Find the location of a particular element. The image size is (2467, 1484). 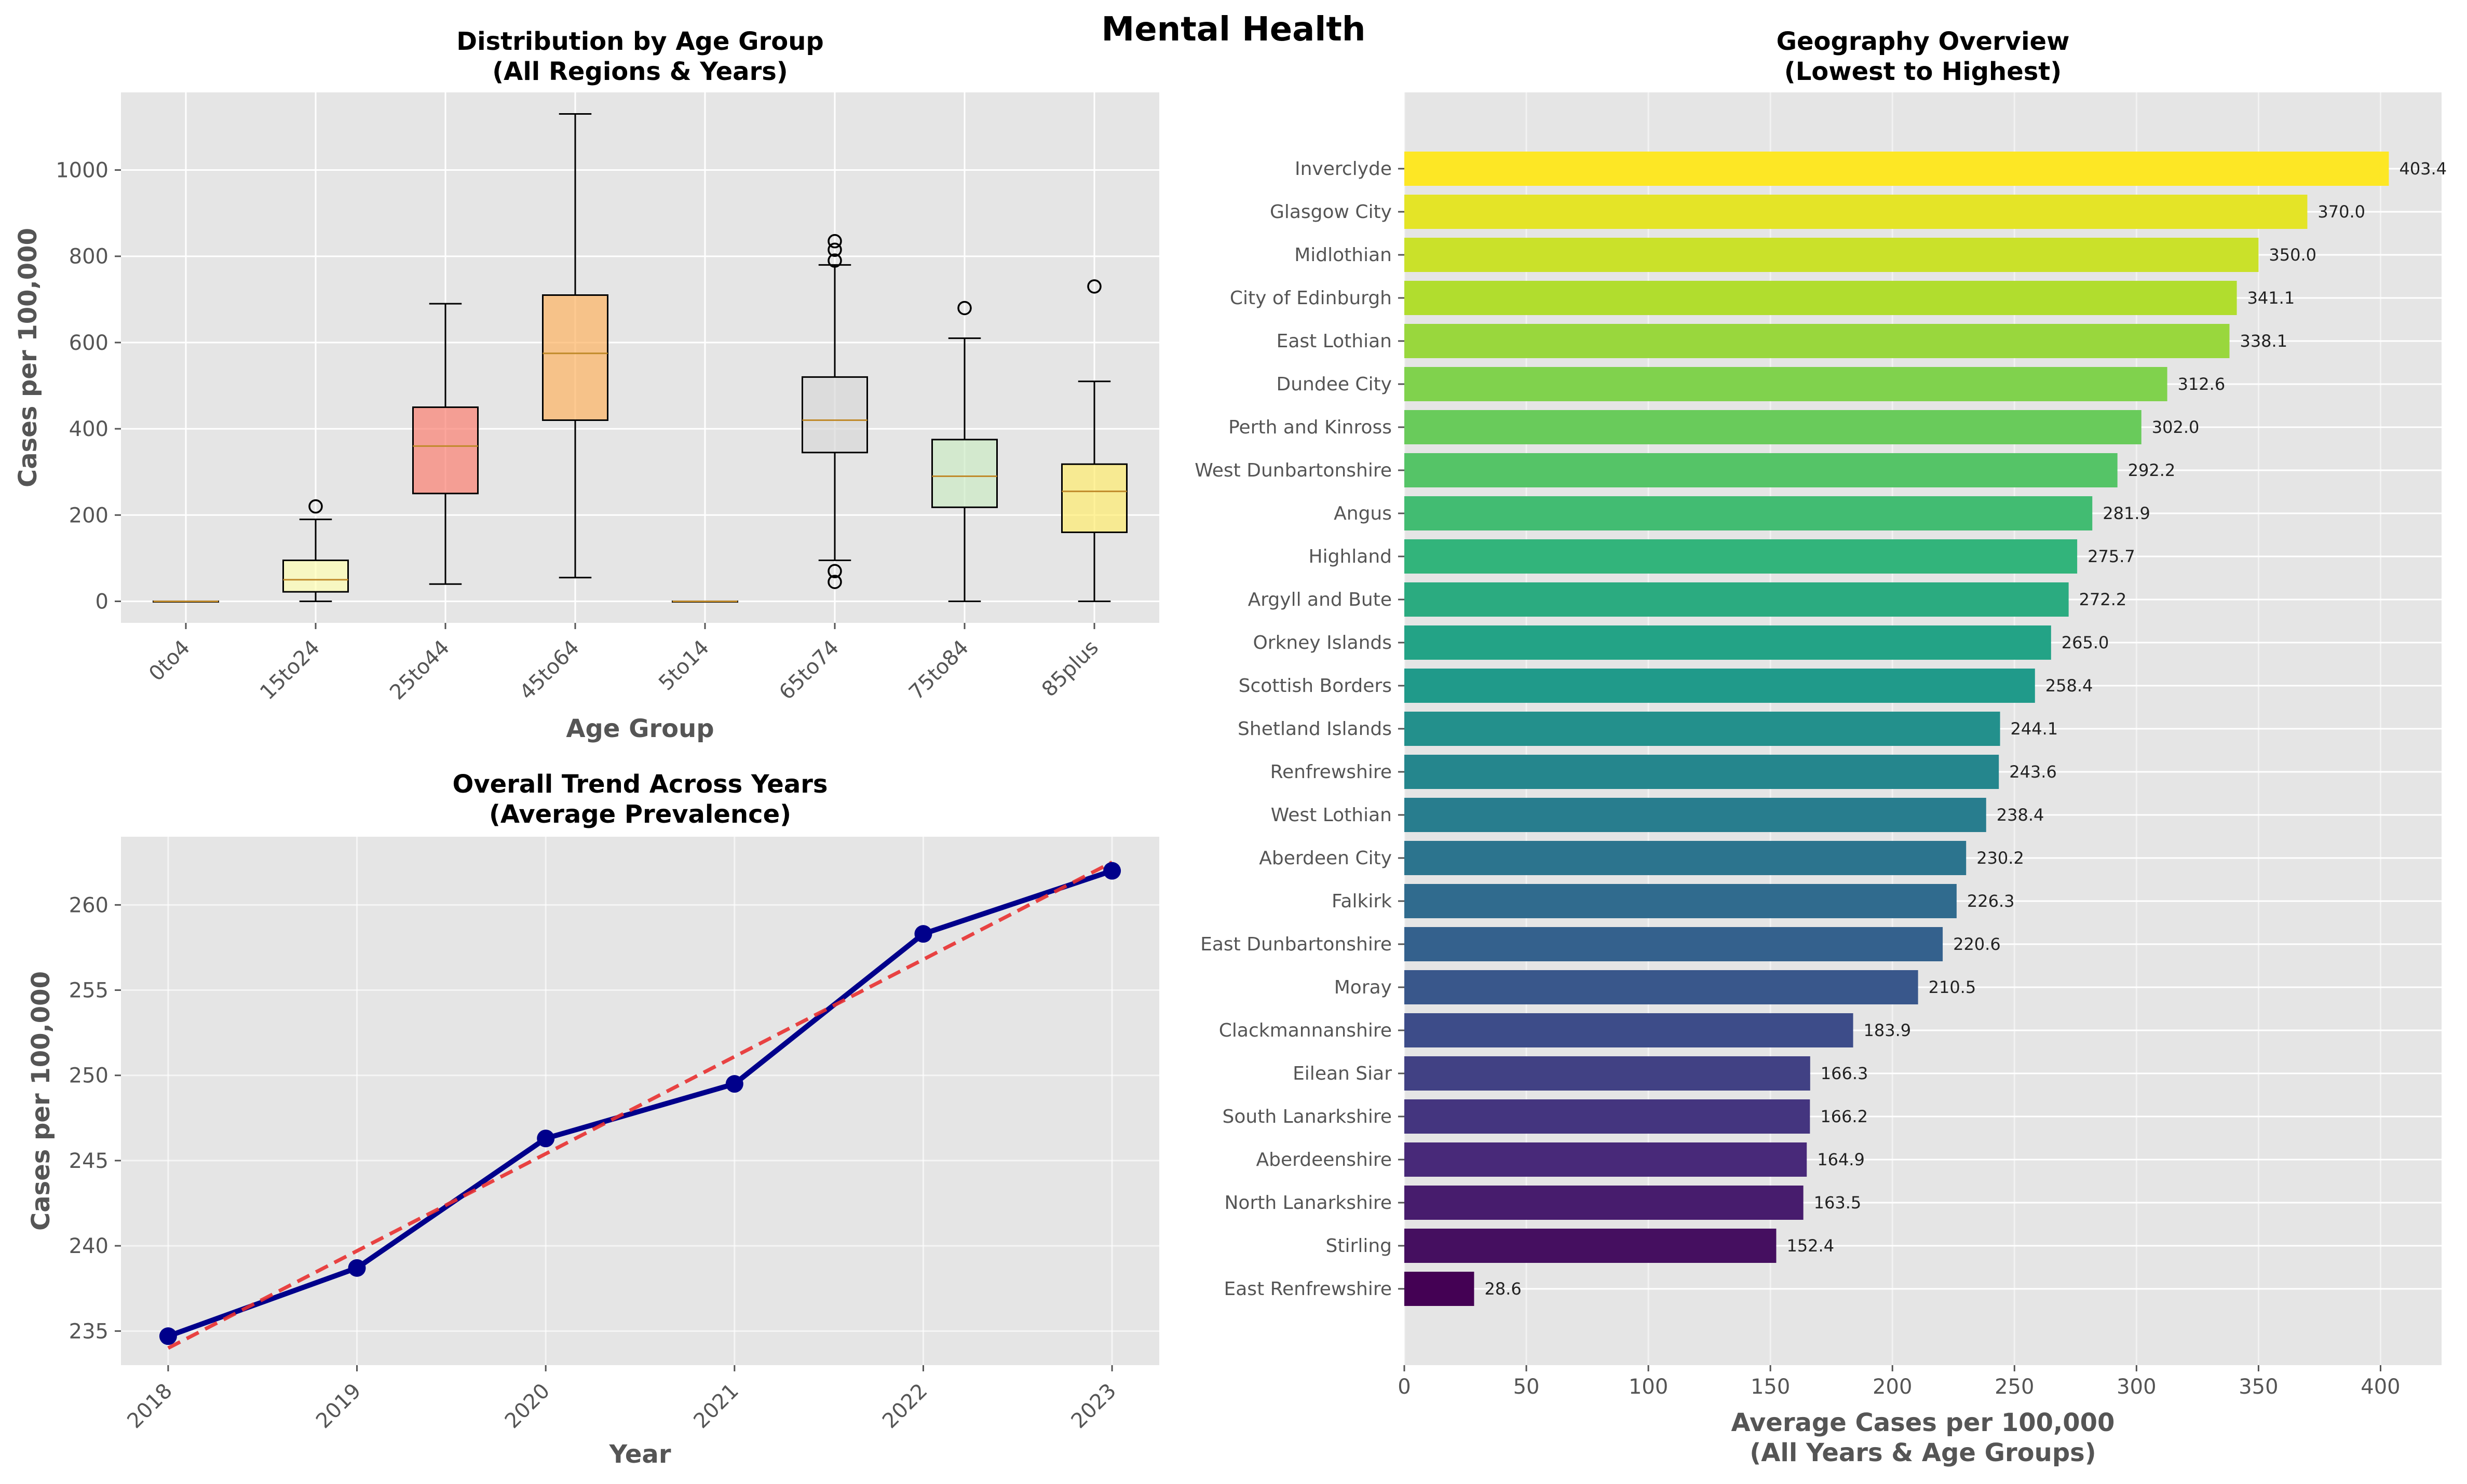

bar-category-label: Glasgow City is located at coordinates (1331, 212).